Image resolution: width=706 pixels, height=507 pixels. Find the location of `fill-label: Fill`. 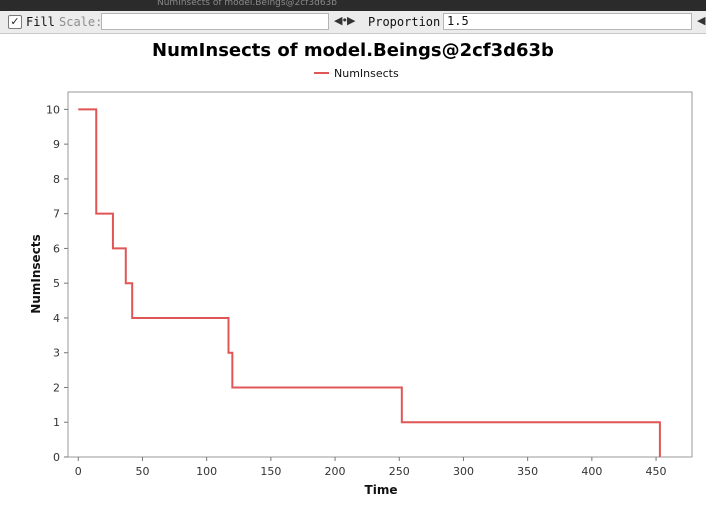

fill-label: Fill is located at coordinates (40, 22).